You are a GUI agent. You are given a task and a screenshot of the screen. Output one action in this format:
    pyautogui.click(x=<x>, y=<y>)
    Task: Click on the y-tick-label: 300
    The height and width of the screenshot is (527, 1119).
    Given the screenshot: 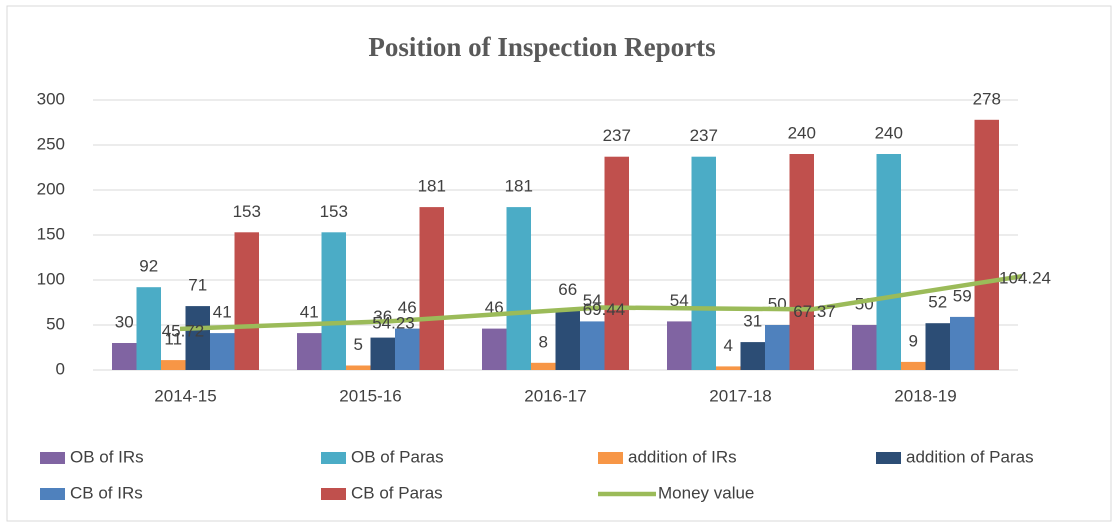 What is the action you would take?
    pyautogui.click(x=51, y=98)
    